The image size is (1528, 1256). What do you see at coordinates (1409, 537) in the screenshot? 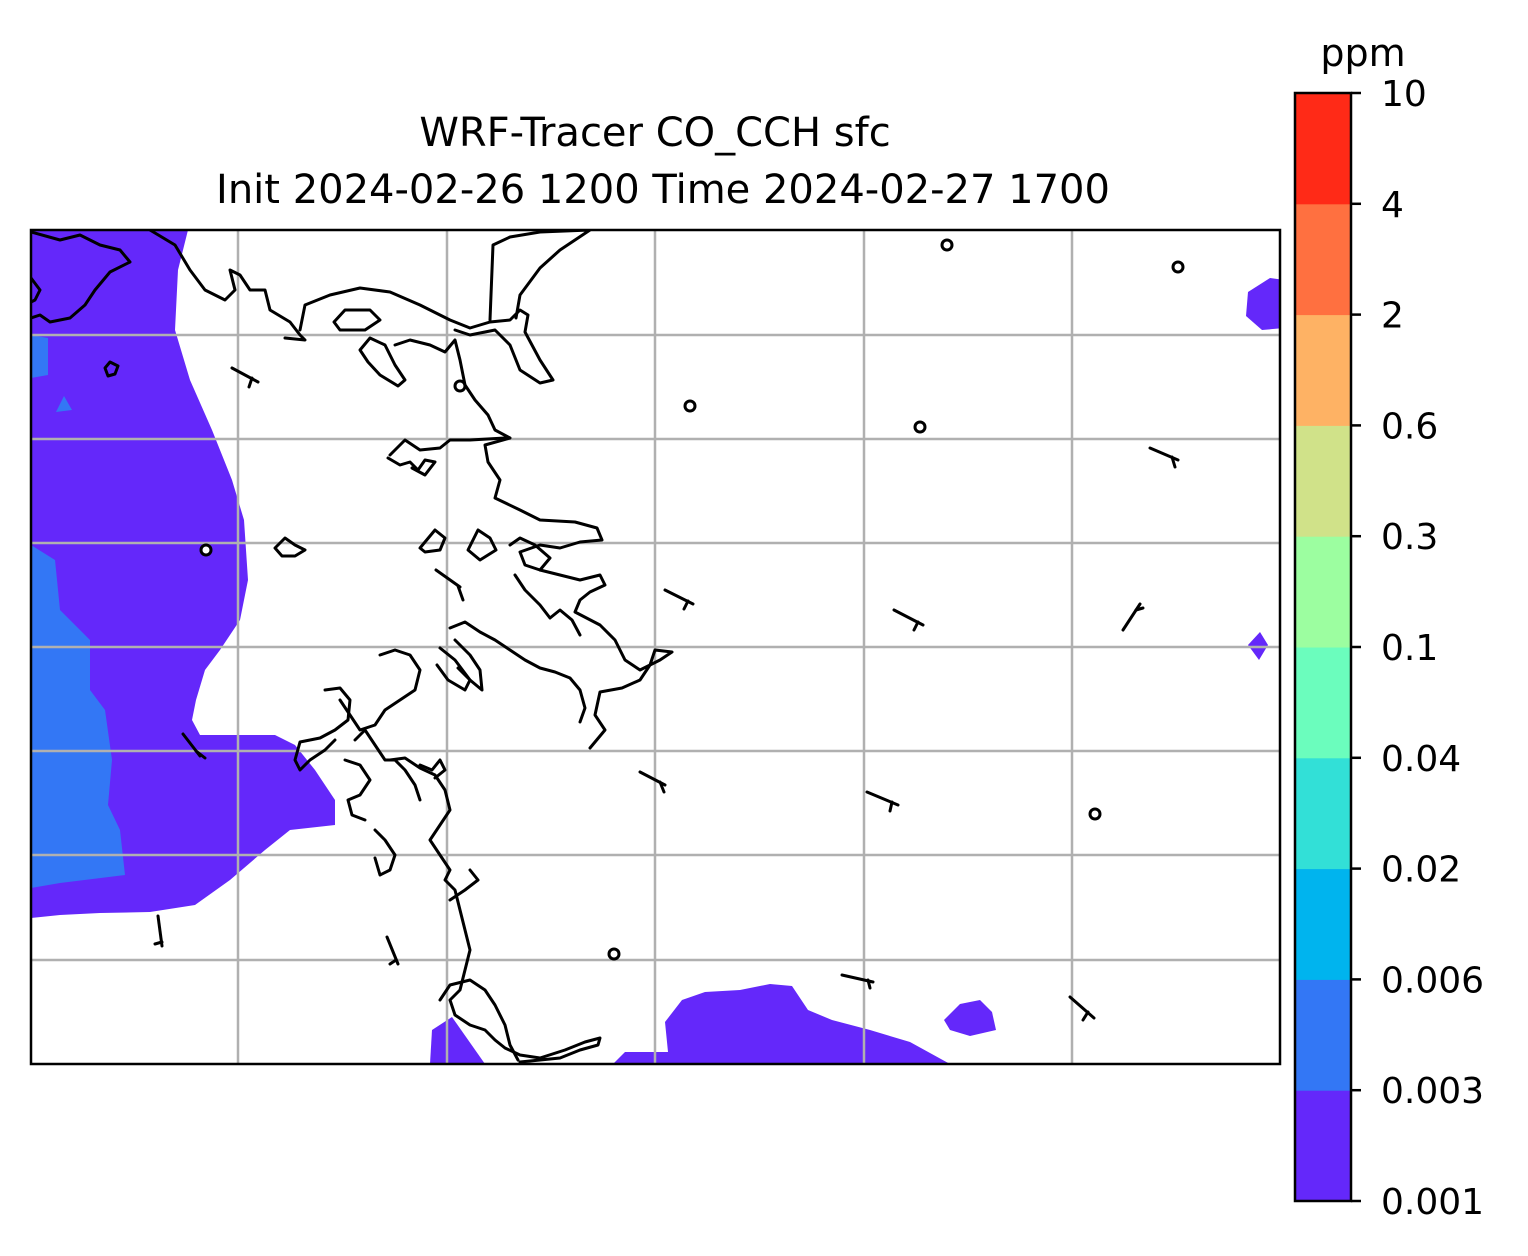
I see `colorbar-tick-label: 0.3` at bounding box center [1409, 537].